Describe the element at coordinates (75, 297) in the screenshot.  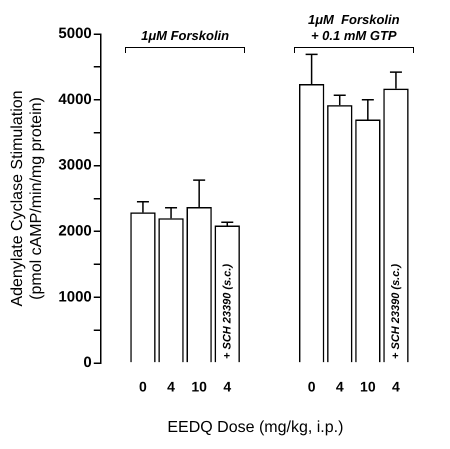
I see `y-tick-label: 1000` at that location.